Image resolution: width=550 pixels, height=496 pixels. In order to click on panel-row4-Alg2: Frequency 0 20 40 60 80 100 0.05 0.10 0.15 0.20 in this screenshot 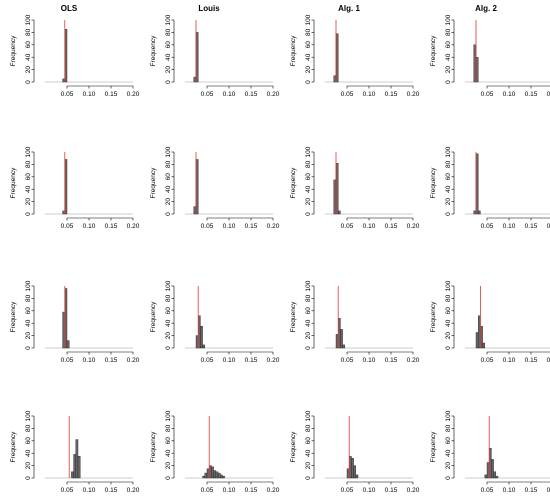, I will do `click(490, 452)`.